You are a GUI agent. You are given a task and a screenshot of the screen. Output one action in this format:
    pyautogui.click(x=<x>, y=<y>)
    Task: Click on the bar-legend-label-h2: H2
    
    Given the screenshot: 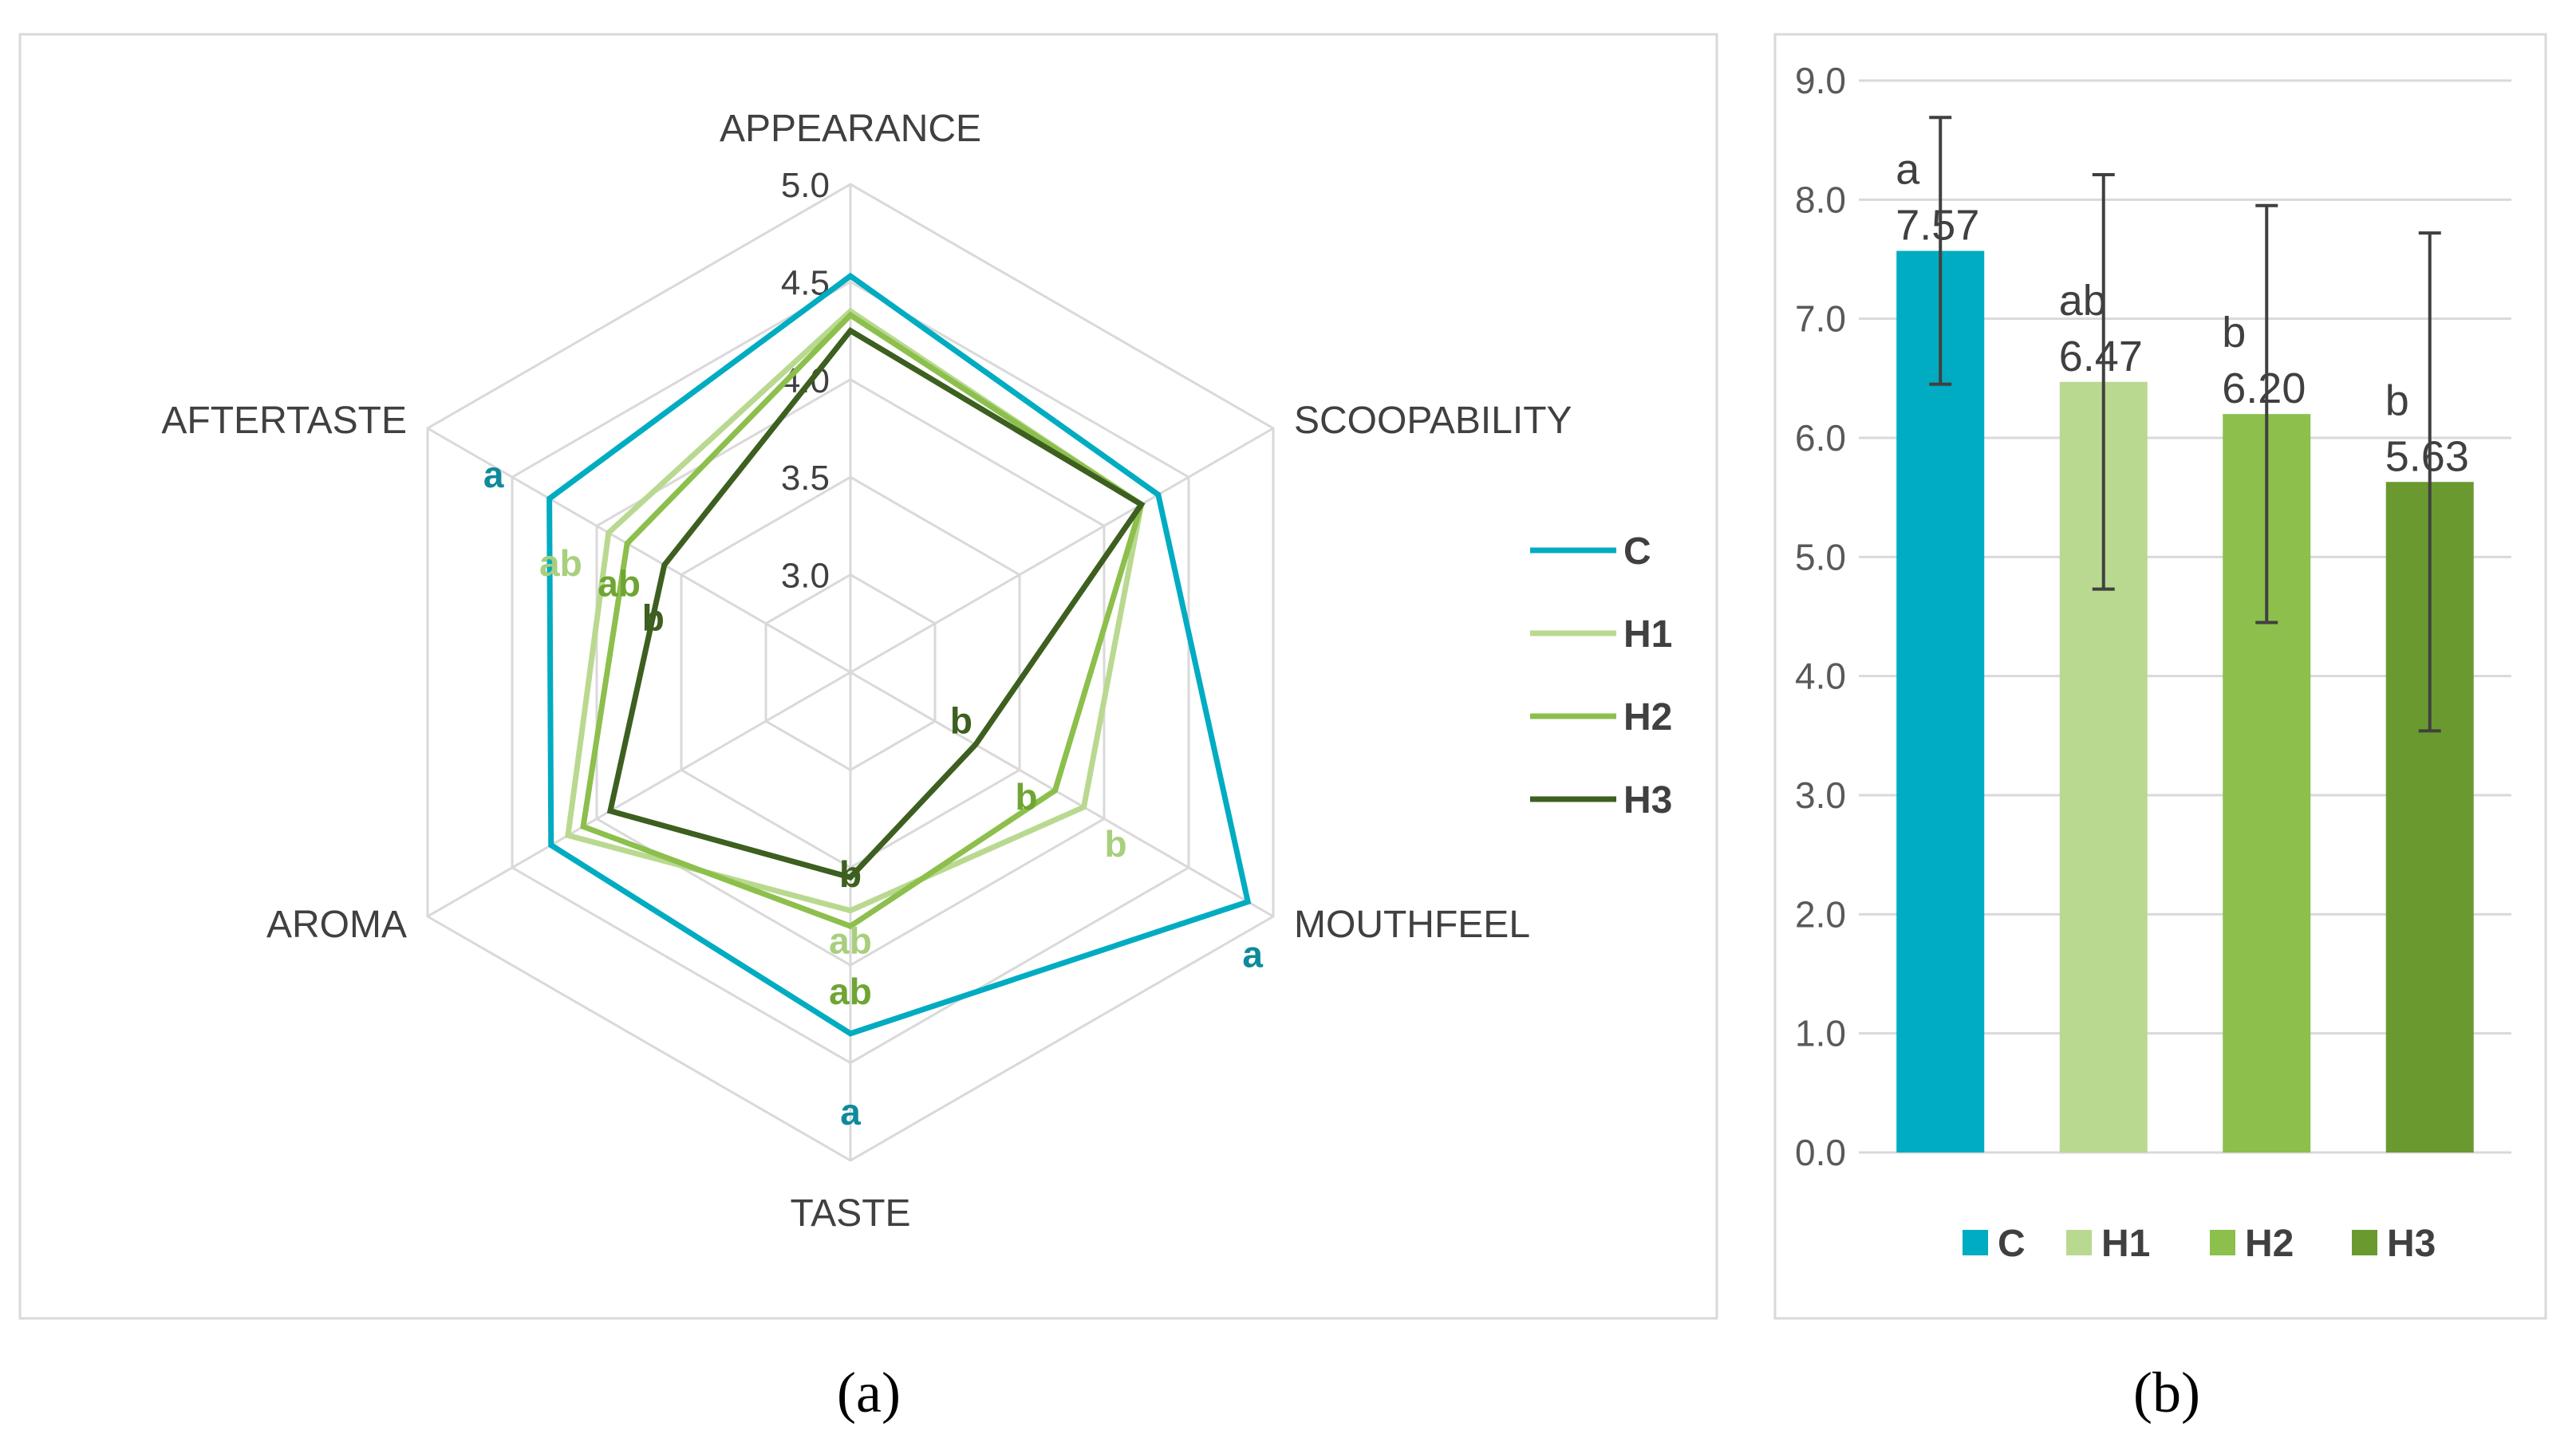 What is the action you would take?
    pyautogui.click(x=2269, y=1244)
    